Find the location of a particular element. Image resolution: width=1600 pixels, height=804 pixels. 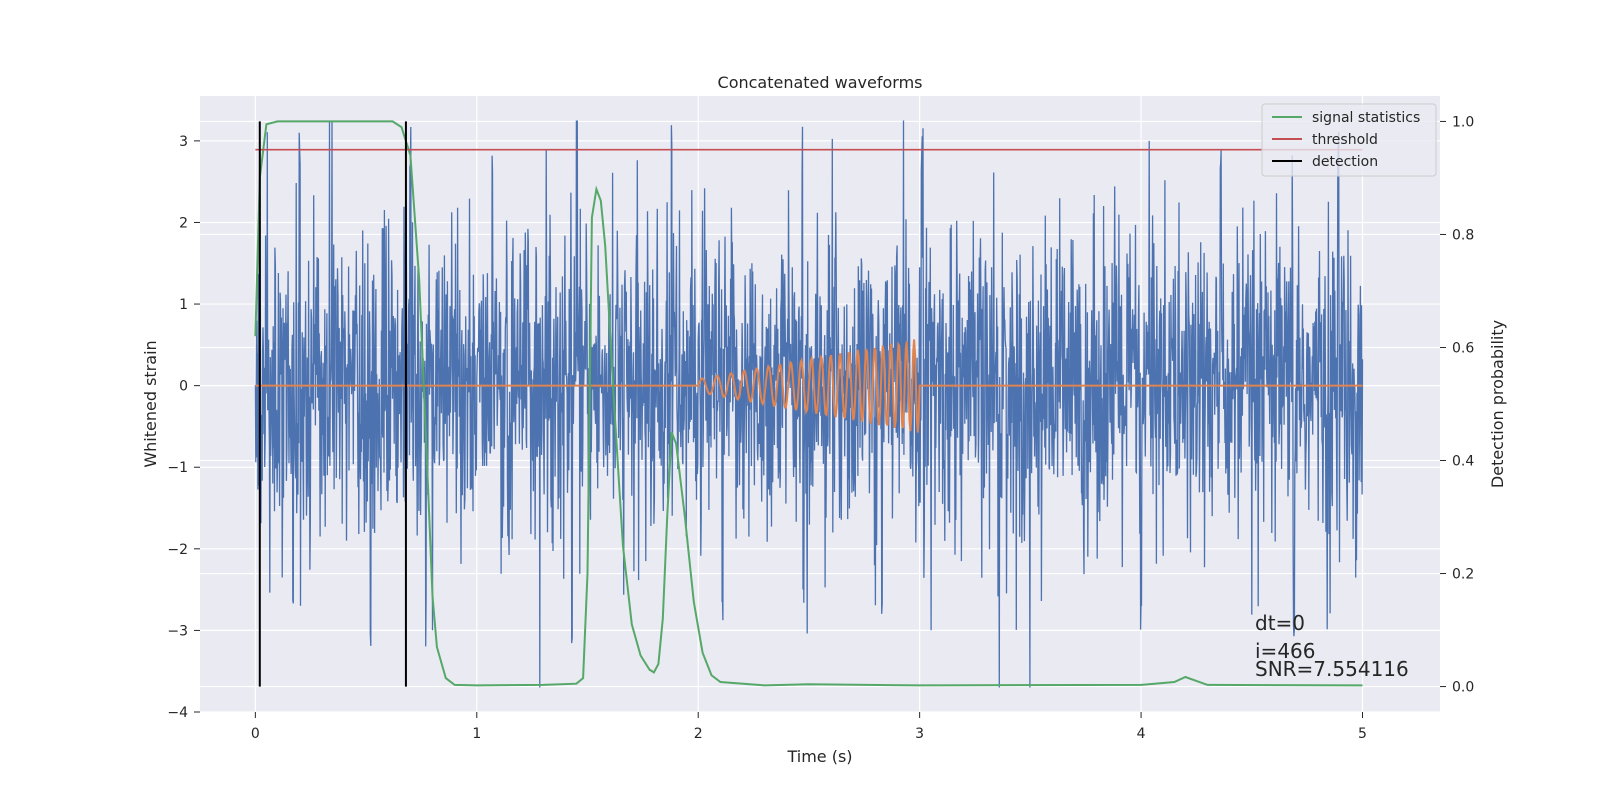

x-tick-label: 0 is located at coordinates (255, 734).